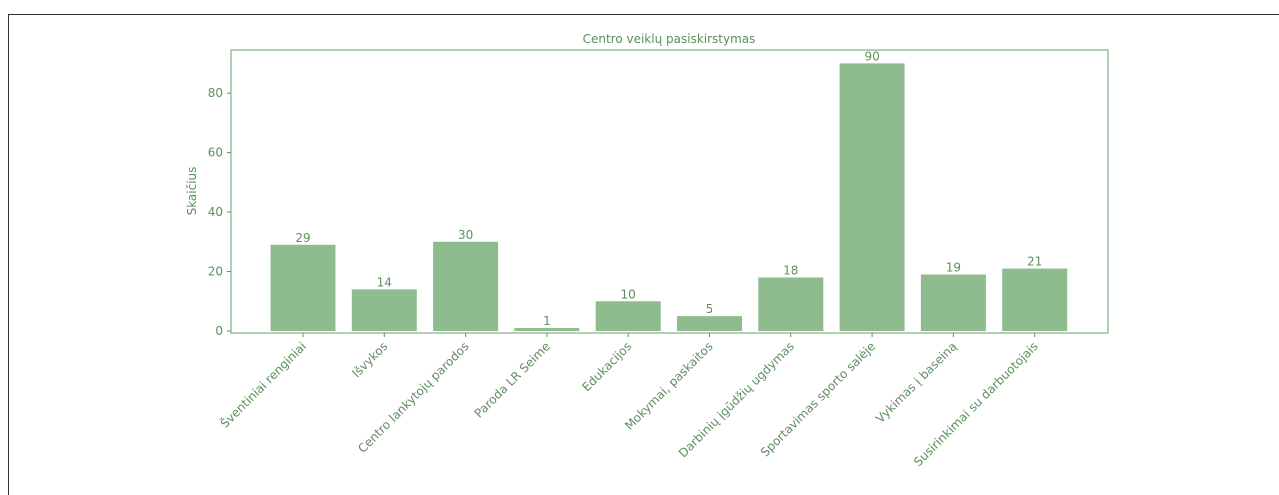 The image size is (1279, 495). I want to click on value-label: 14, so click(384, 282).